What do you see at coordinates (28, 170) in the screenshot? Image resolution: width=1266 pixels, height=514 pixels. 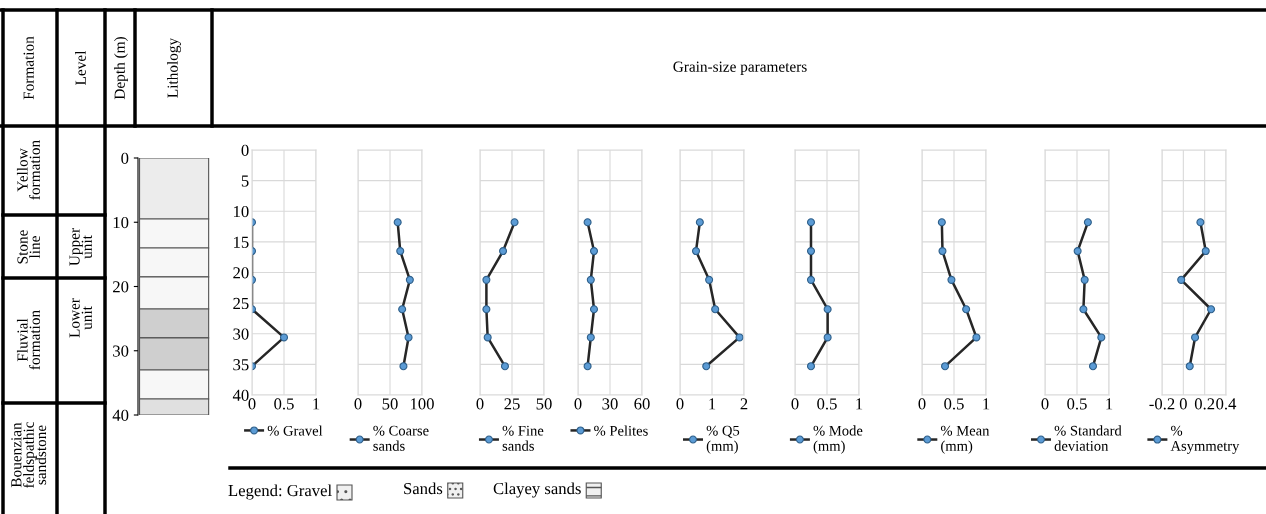 I see `text: Yellow formation` at bounding box center [28, 170].